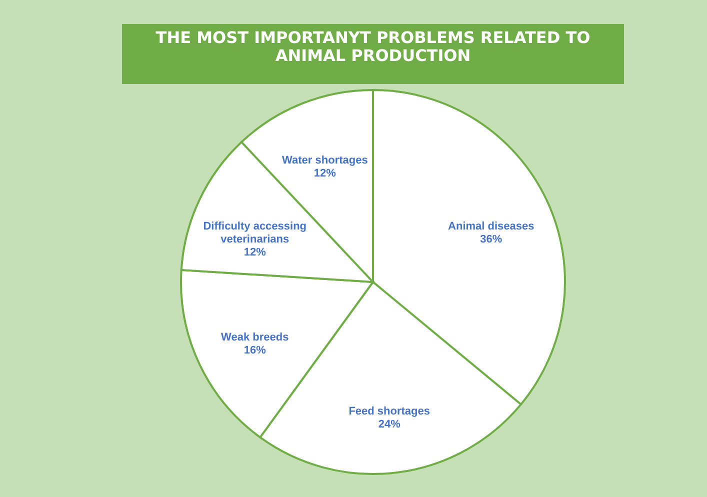  What do you see at coordinates (373, 46) in the screenshot?
I see `chart-title: THE MOST IMPORTANYT PROBLEMS RELATED TO ANIMAL PRODUCTION` at bounding box center [373, 46].